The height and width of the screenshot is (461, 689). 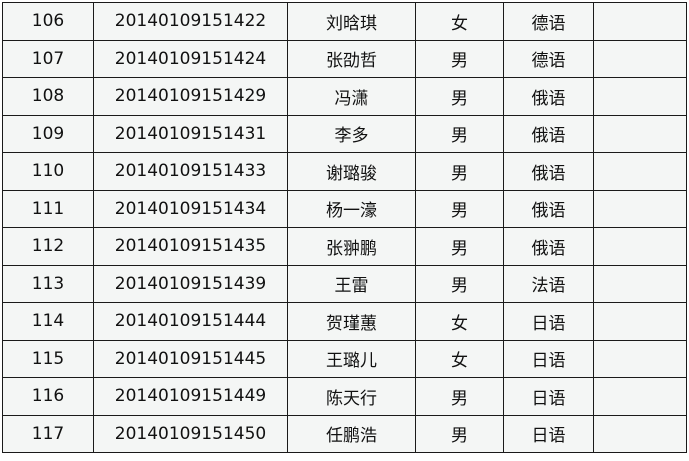 I want to click on table-row: 110 20140109151433 谢璐骏男俄语, so click(x=344, y=171).